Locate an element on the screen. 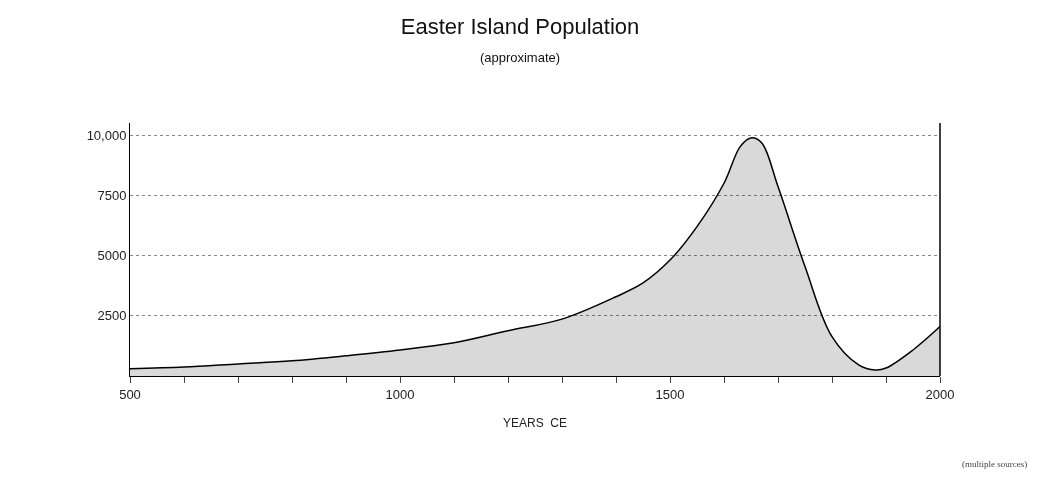 This screenshot has height=479, width=1040. x-tick-label: 1000 is located at coordinates (400, 394).